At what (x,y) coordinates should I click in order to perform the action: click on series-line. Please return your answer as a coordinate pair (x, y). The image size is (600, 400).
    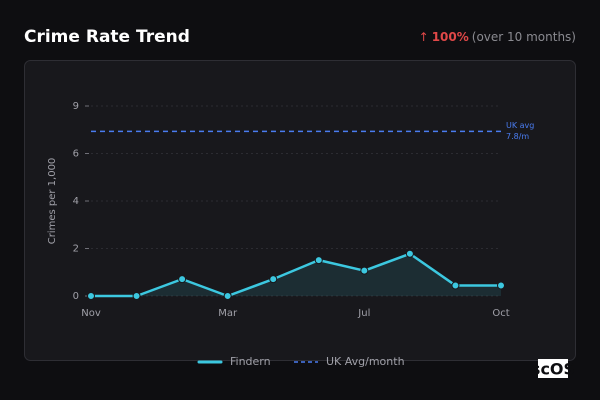
    Looking at the image, I should click on (296, 275).